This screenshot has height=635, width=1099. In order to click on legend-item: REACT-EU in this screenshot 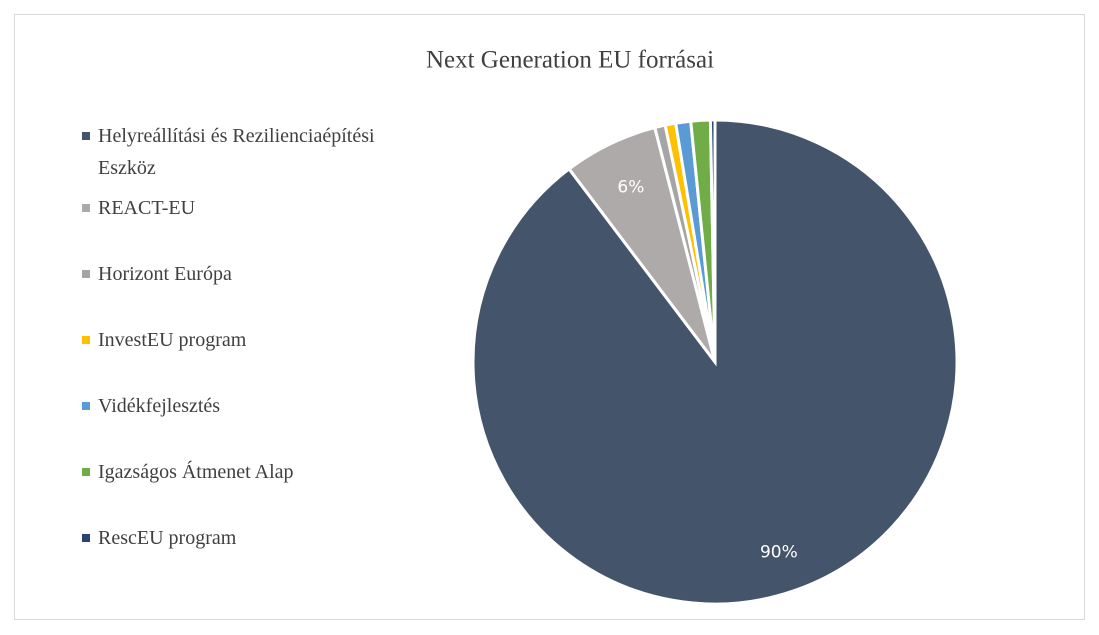, I will do `click(232, 225)`.